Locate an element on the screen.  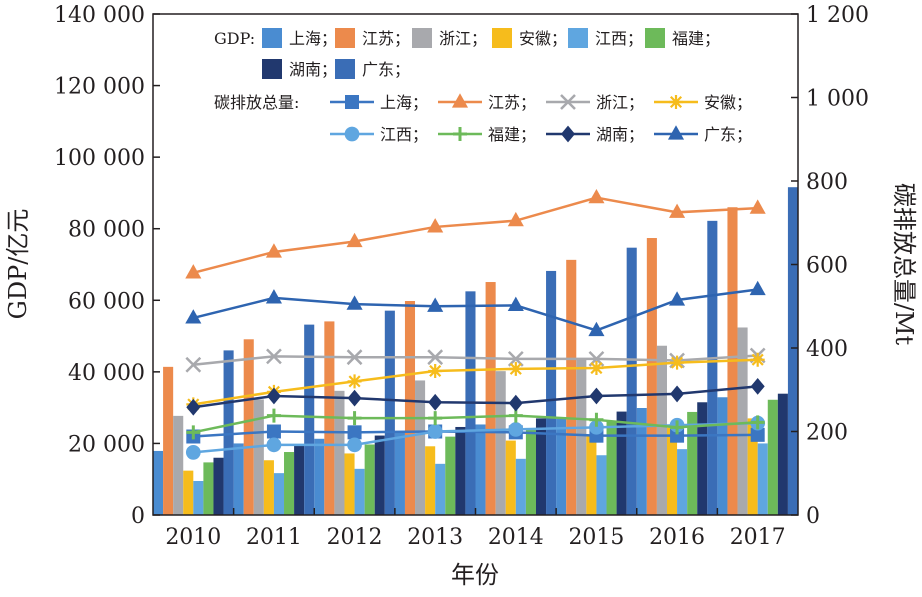
co2-point-广东-2013 is located at coordinates (435, 304).